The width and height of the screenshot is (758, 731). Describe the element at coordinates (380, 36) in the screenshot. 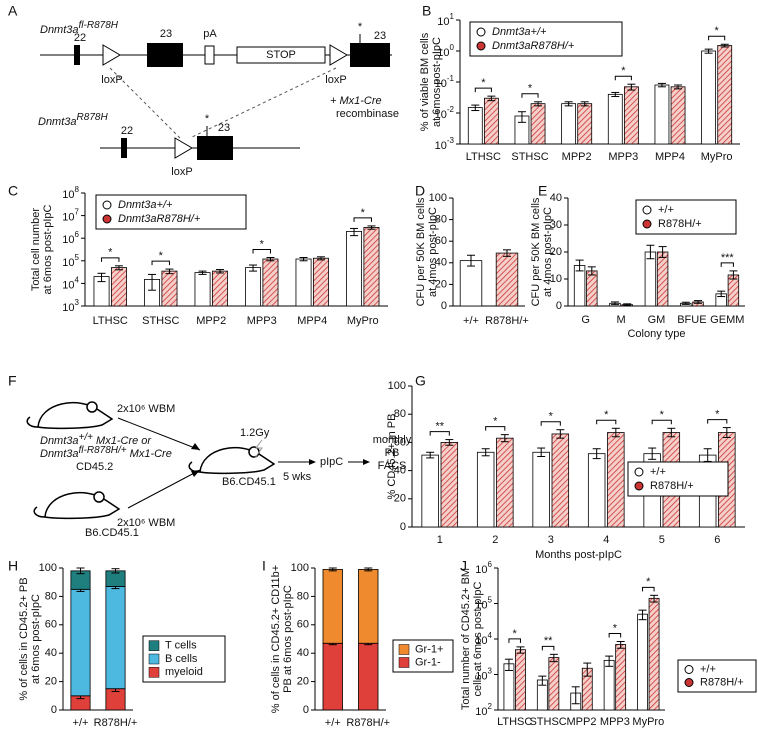

I see `exon-label: 23` at that location.